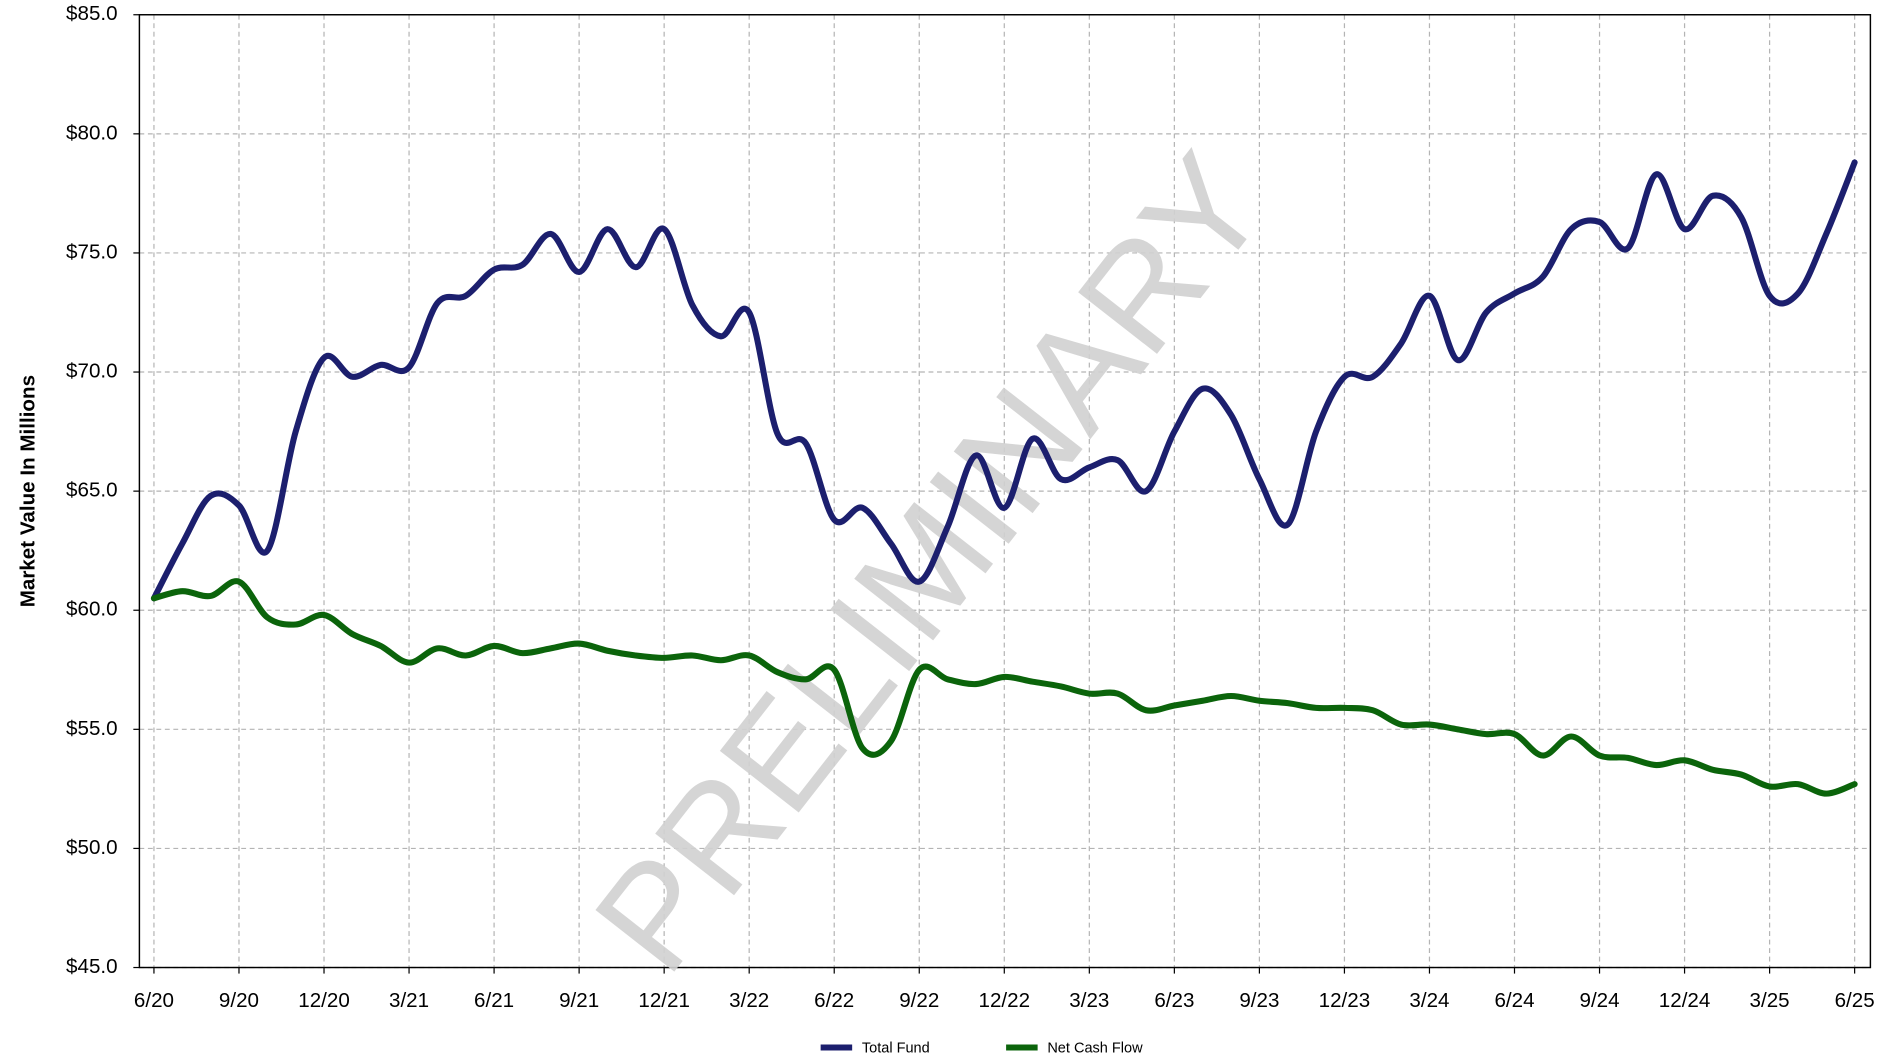 The image size is (1891, 1055). What do you see at coordinates (664, 1000) in the screenshot?
I see `x-tick-label: 12/21` at bounding box center [664, 1000].